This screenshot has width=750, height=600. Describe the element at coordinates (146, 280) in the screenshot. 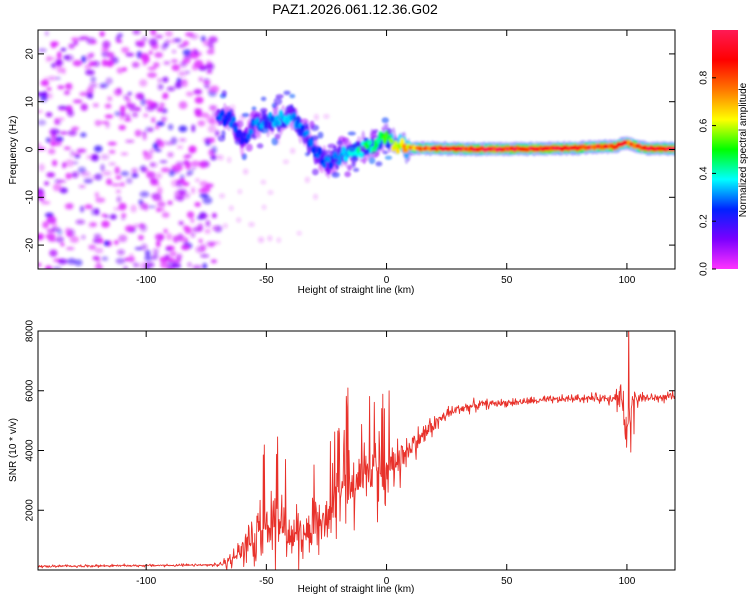

I see `spectrogram-x-tick-label: -100` at that location.